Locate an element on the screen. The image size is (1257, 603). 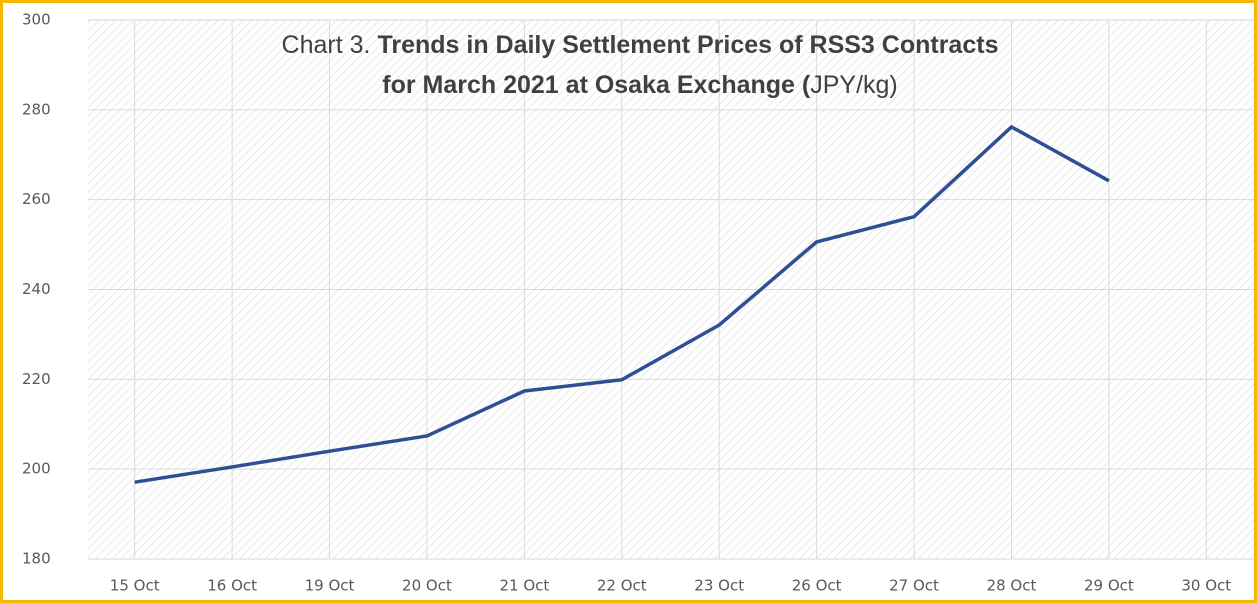
x-tick-label: 23 Oct is located at coordinates (719, 586).